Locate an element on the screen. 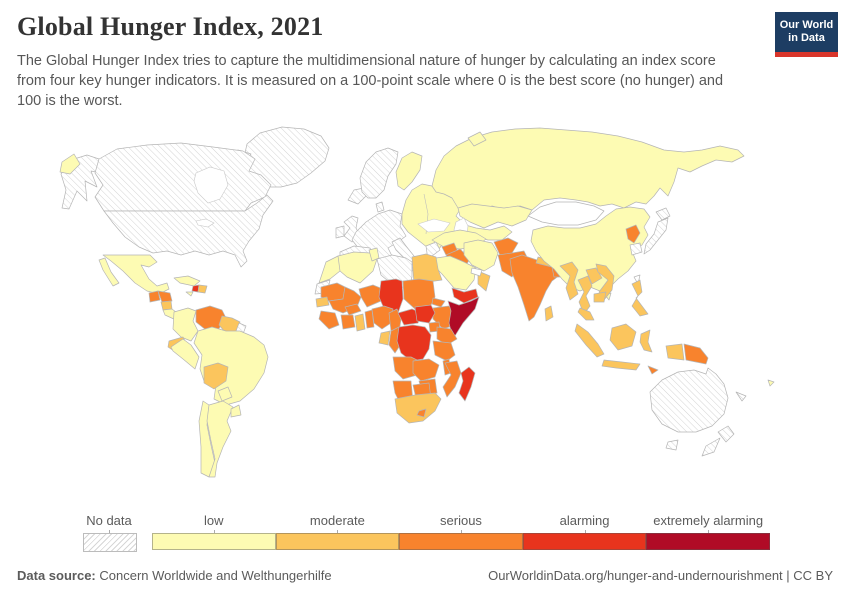 The image size is (850, 605). great-lakes is located at coordinates (205, 223).